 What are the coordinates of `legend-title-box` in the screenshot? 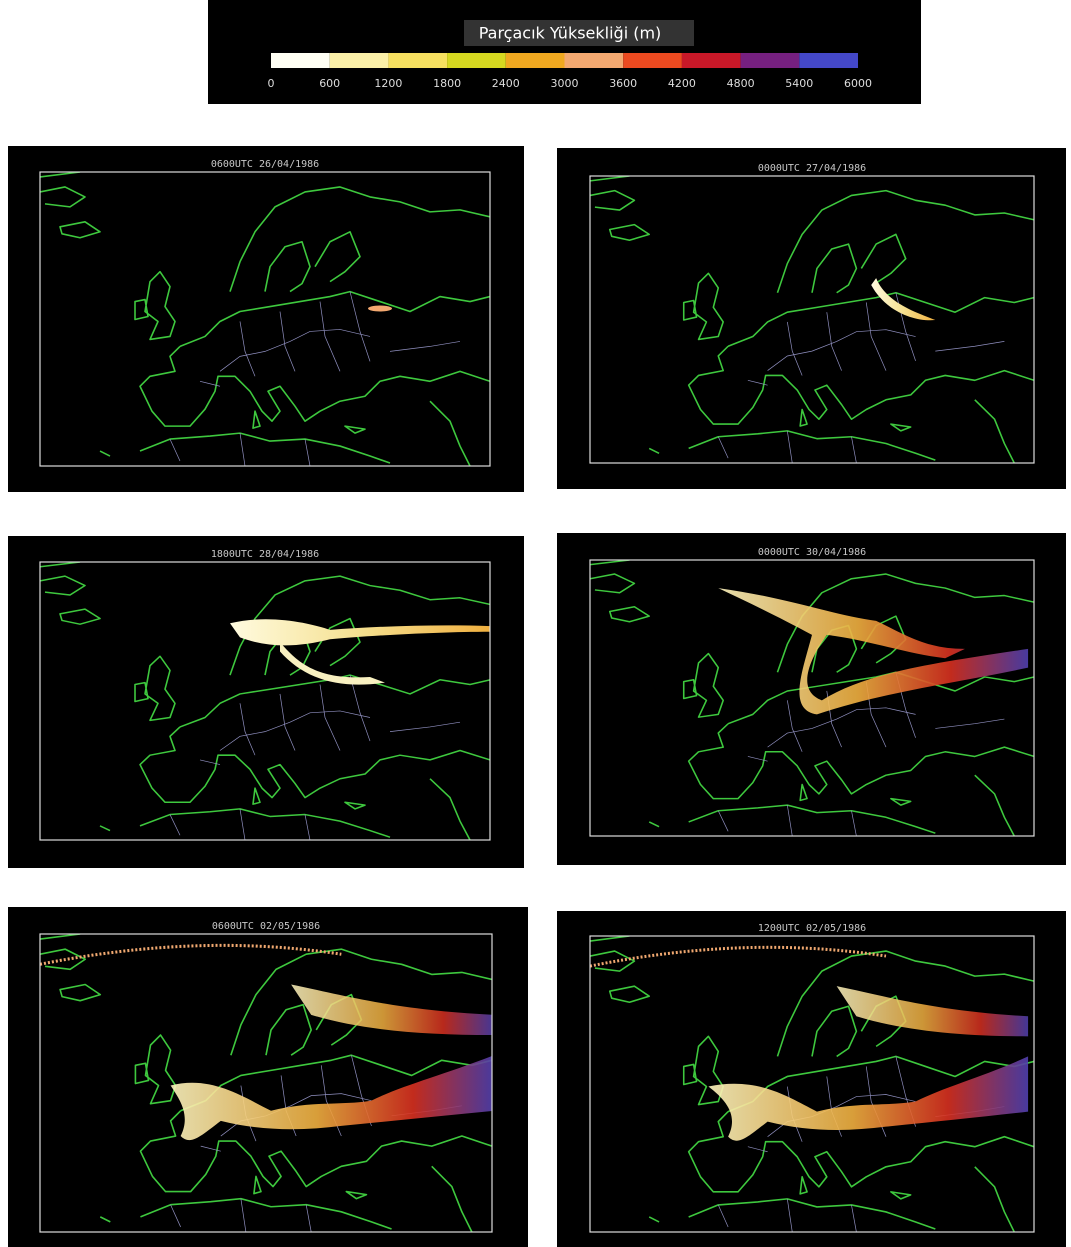 It's located at (579, 33).